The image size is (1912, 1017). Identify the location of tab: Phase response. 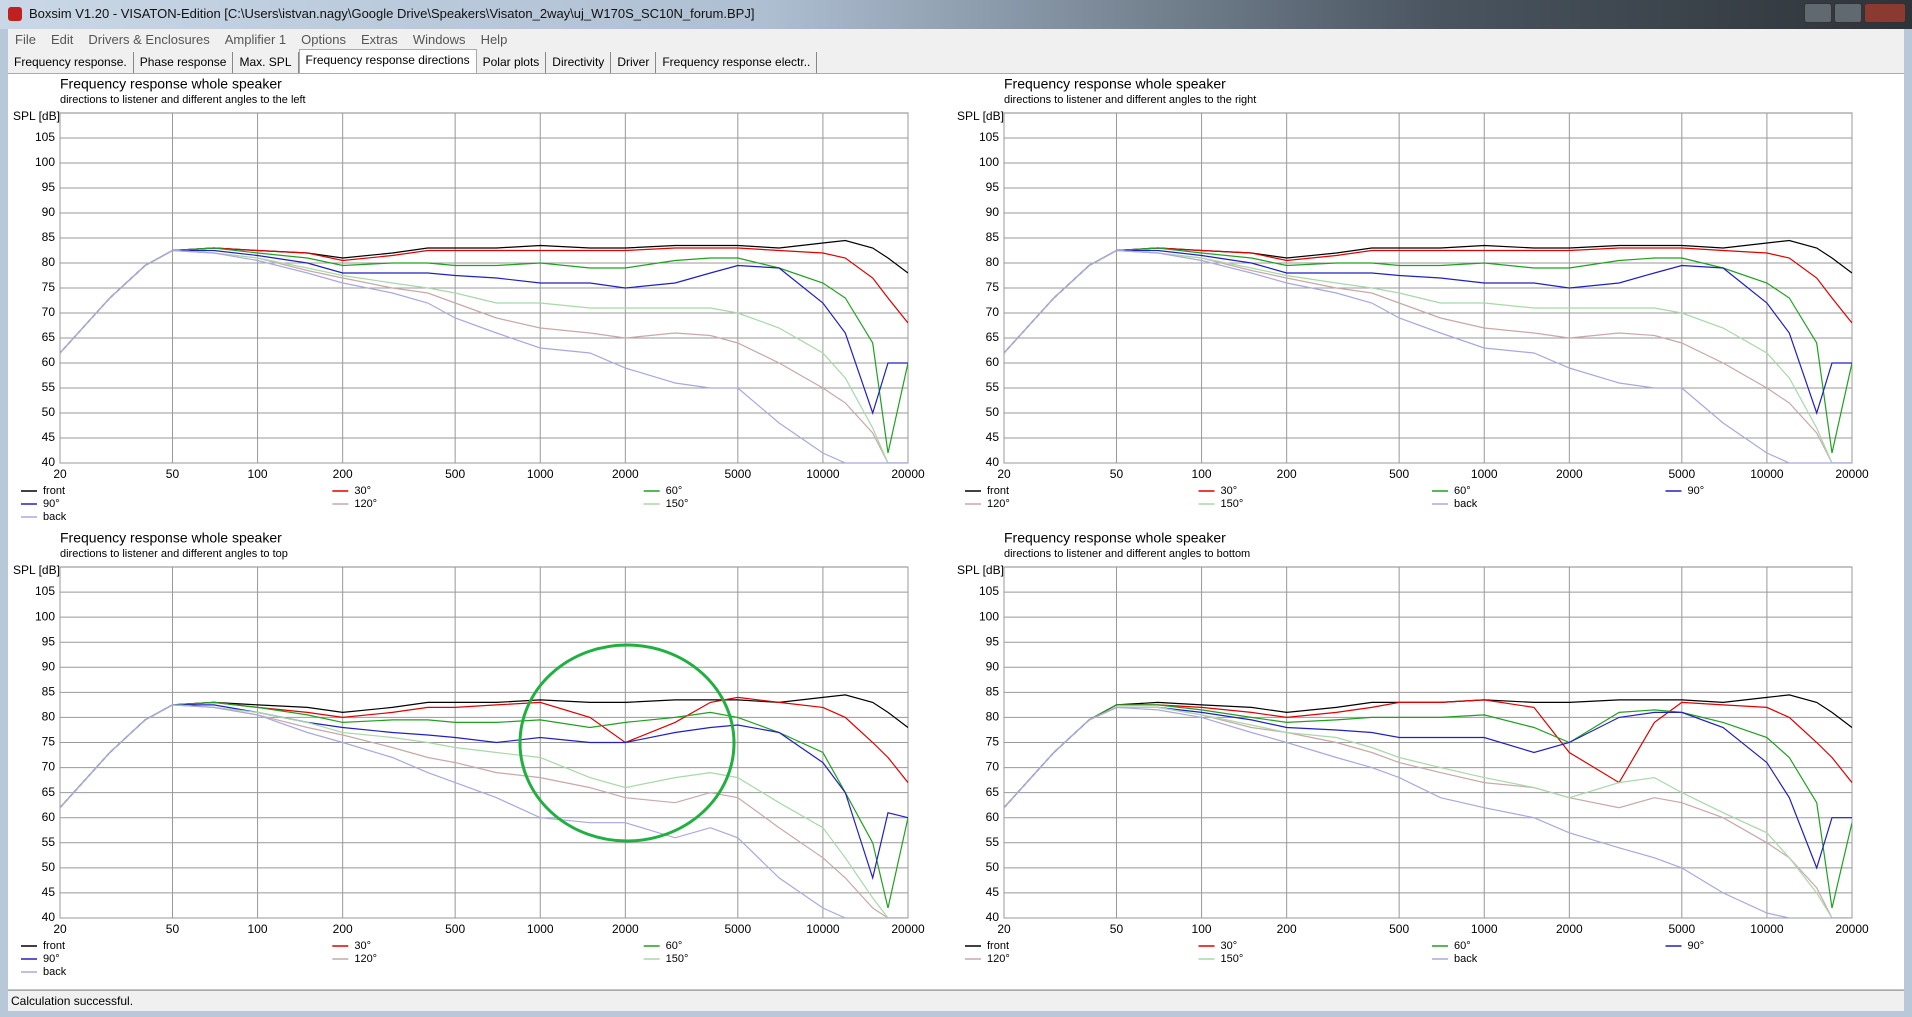
(184, 62).